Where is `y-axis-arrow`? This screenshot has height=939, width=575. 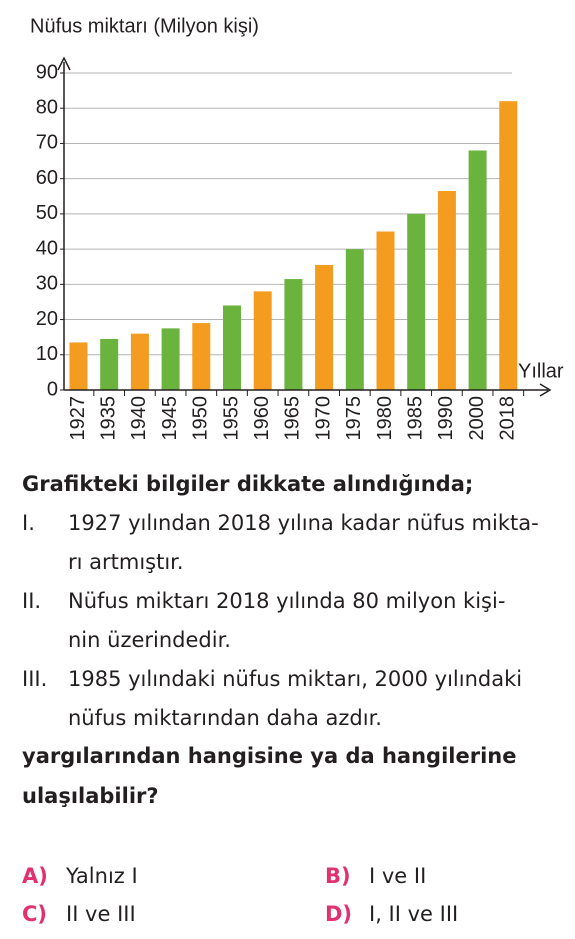 y-axis-arrow is located at coordinates (64, 63).